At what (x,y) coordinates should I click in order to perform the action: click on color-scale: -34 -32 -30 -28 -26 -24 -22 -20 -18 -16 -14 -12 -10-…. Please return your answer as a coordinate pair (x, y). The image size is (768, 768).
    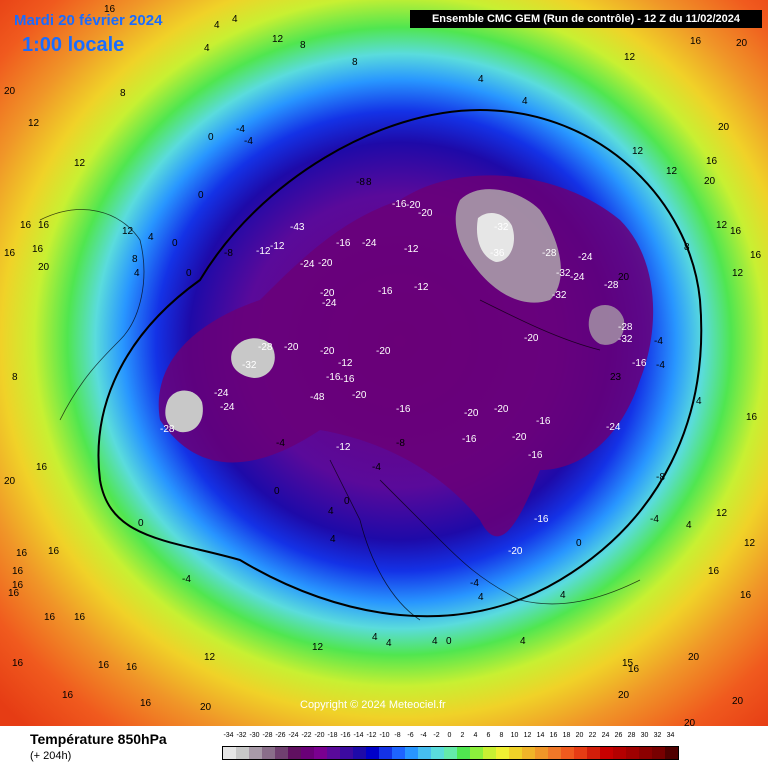
    Looking at the image, I should click on (450, 747).